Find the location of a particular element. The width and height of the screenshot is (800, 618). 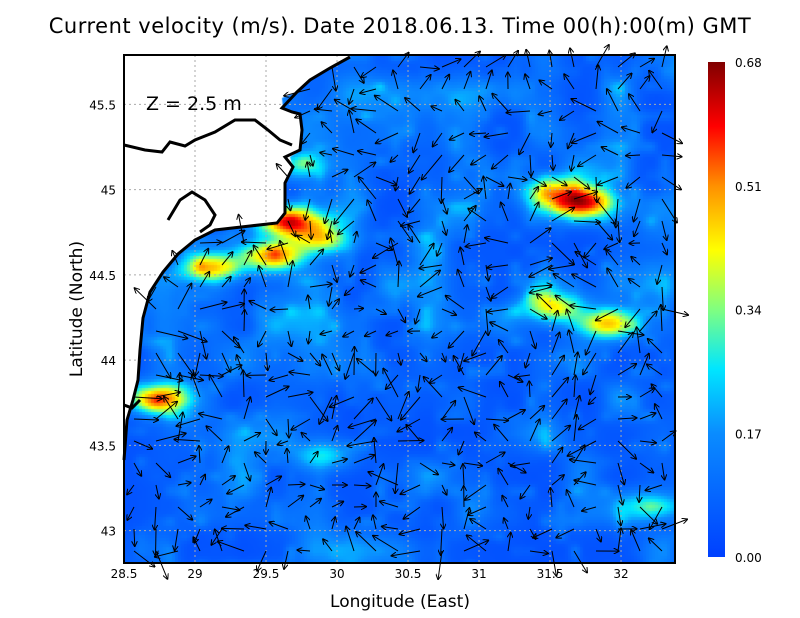

x-tick-label: 32 is located at coordinates (620, 574).